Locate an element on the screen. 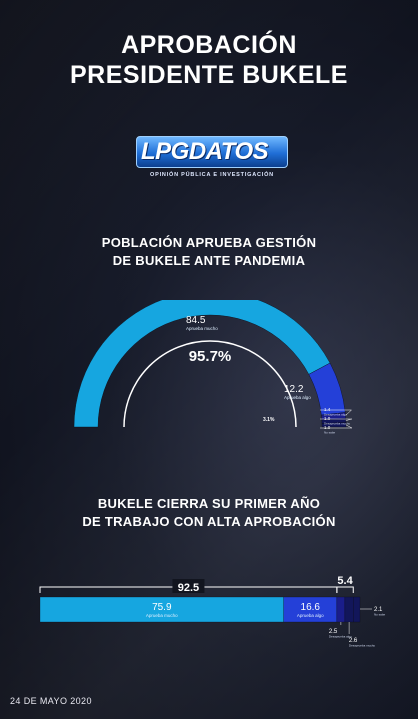 The image size is (418, 719). slice-4-leader is located at coordinates (336, 426).